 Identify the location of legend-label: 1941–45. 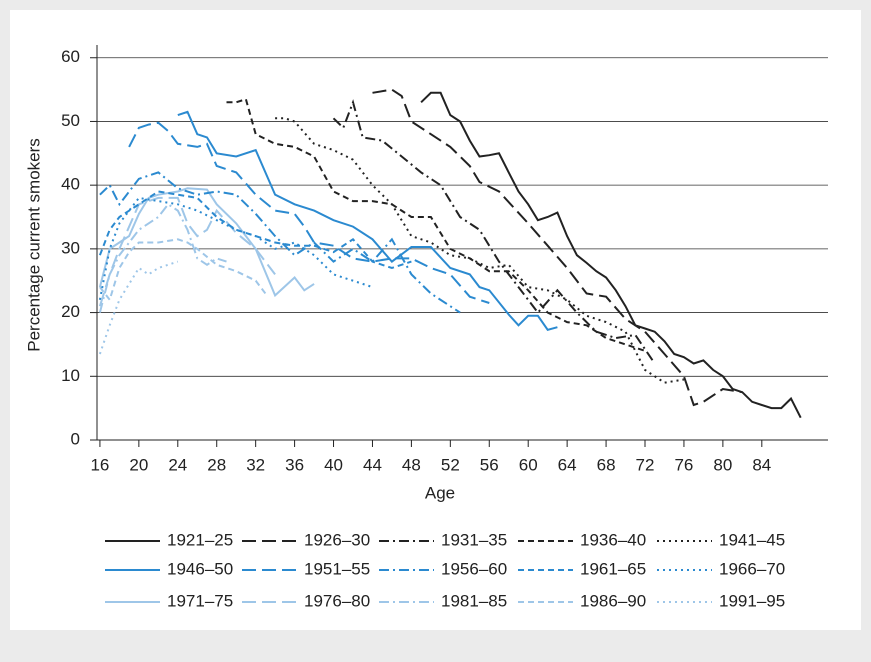
(752, 539).